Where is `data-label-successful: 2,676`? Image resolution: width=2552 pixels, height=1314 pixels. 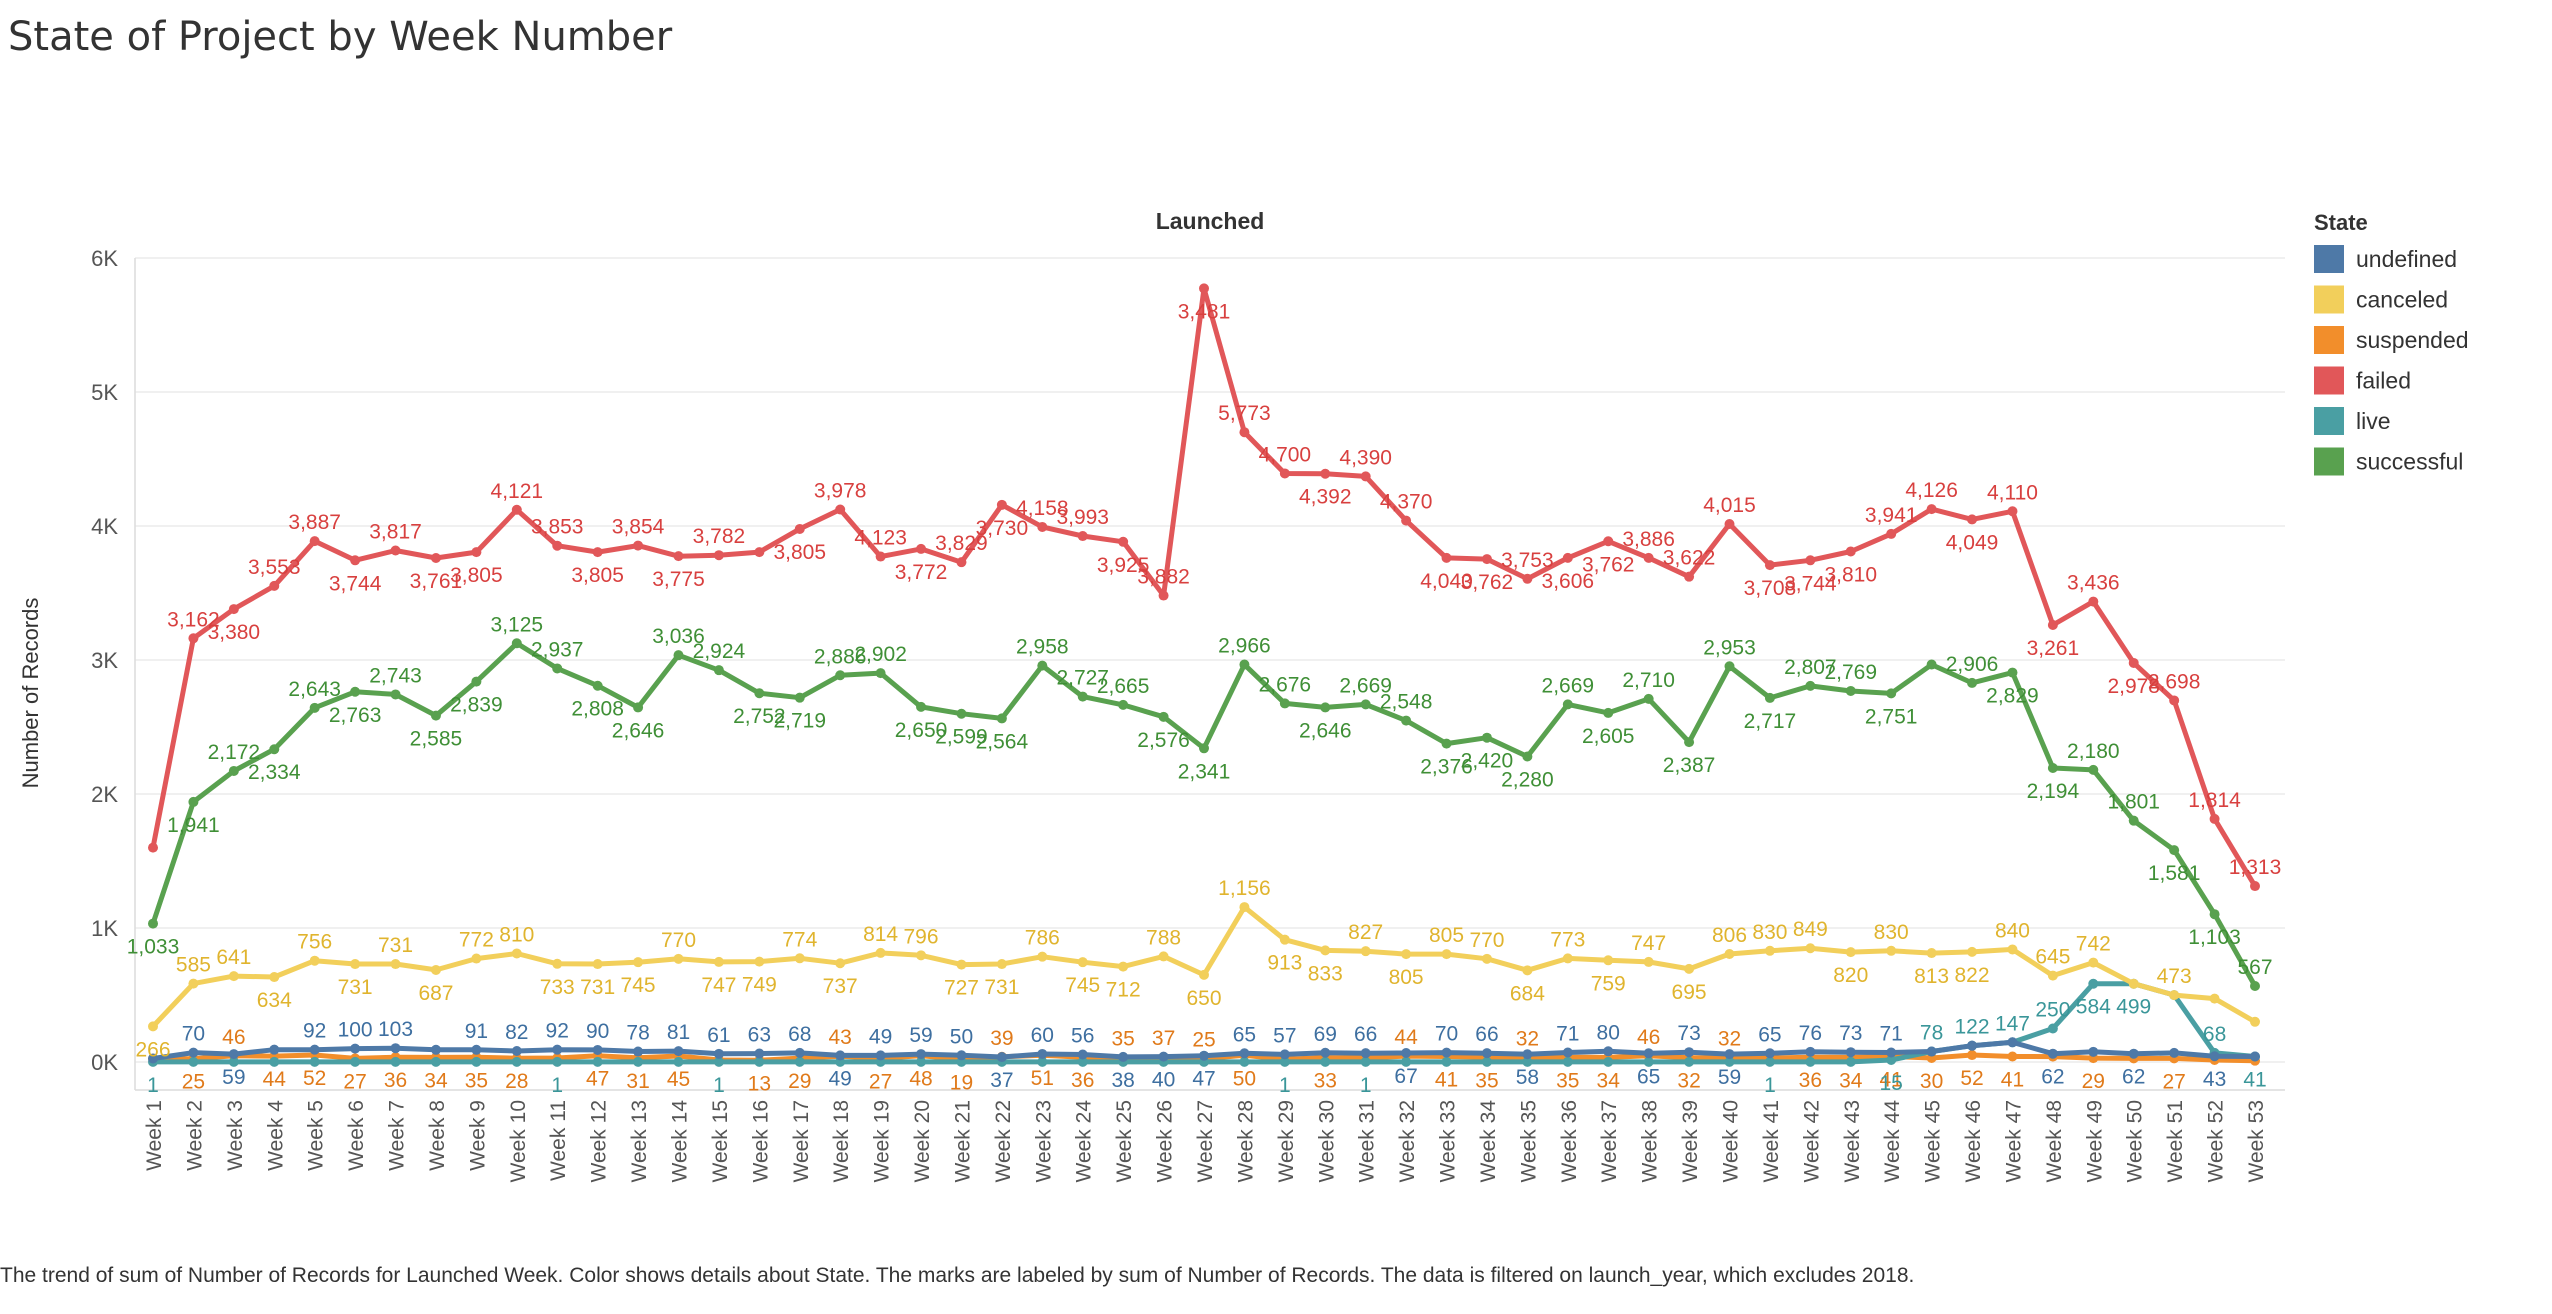
data-label-successful: 2,676 is located at coordinates (1285, 684).